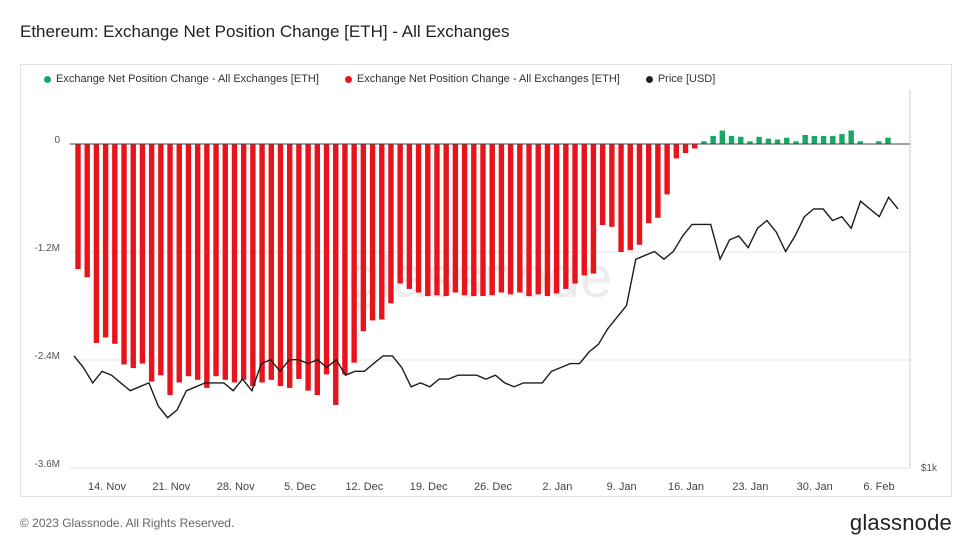 The width and height of the screenshot is (972, 548). I want to click on x-tick-label: 5. Dec, so click(300, 487).